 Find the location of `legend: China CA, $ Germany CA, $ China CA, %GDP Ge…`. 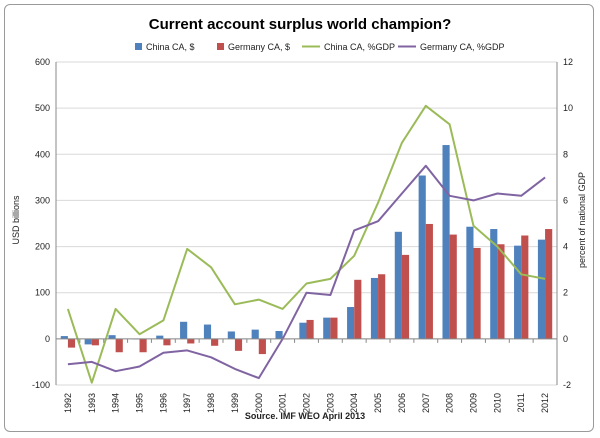

legend: China CA, $ Germany CA, $ China CA, %GDP Ge… is located at coordinates (320, 47).